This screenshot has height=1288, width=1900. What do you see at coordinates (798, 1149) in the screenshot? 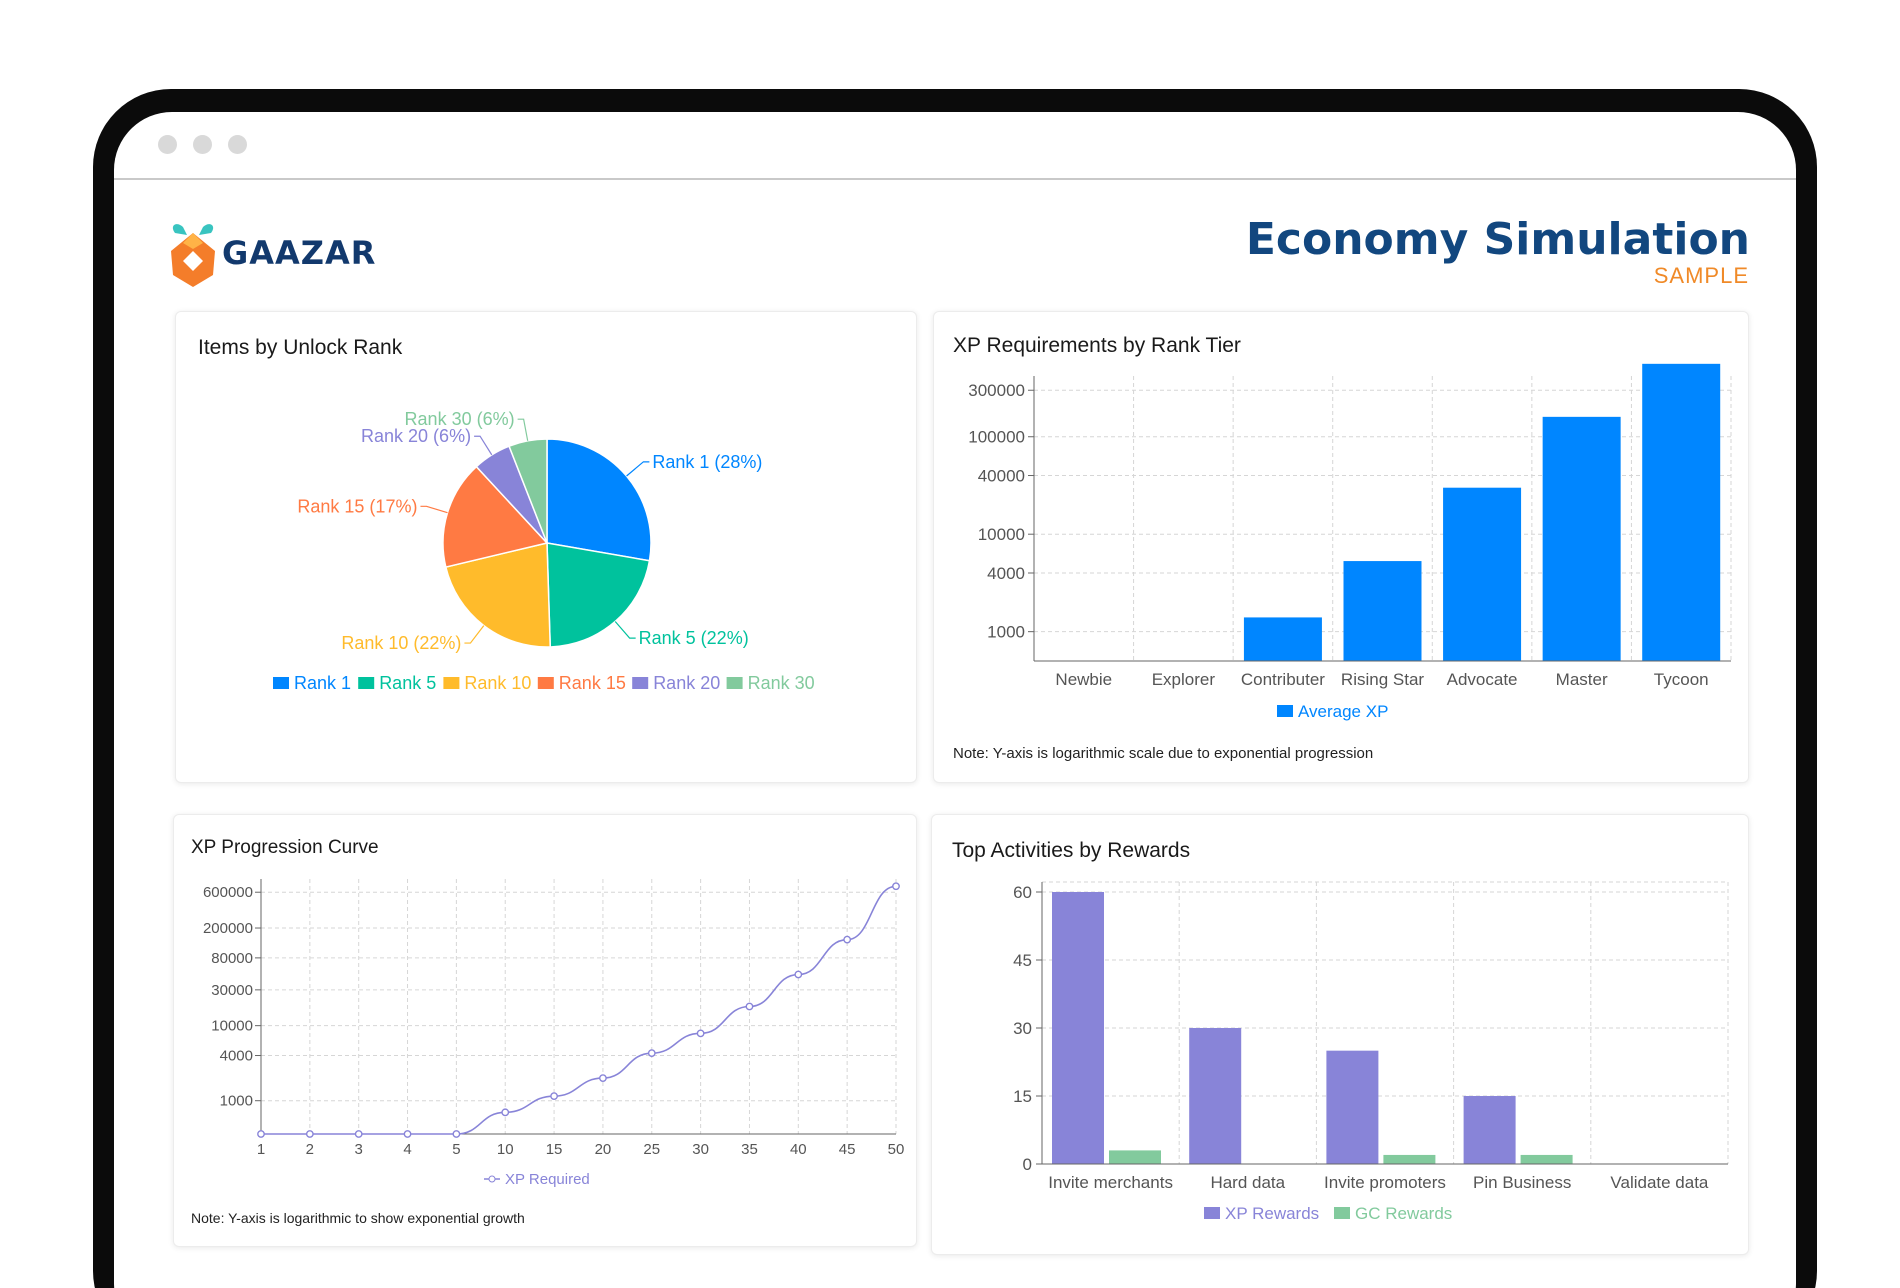
I see `x-tick-label: 40` at bounding box center [798, 1149].